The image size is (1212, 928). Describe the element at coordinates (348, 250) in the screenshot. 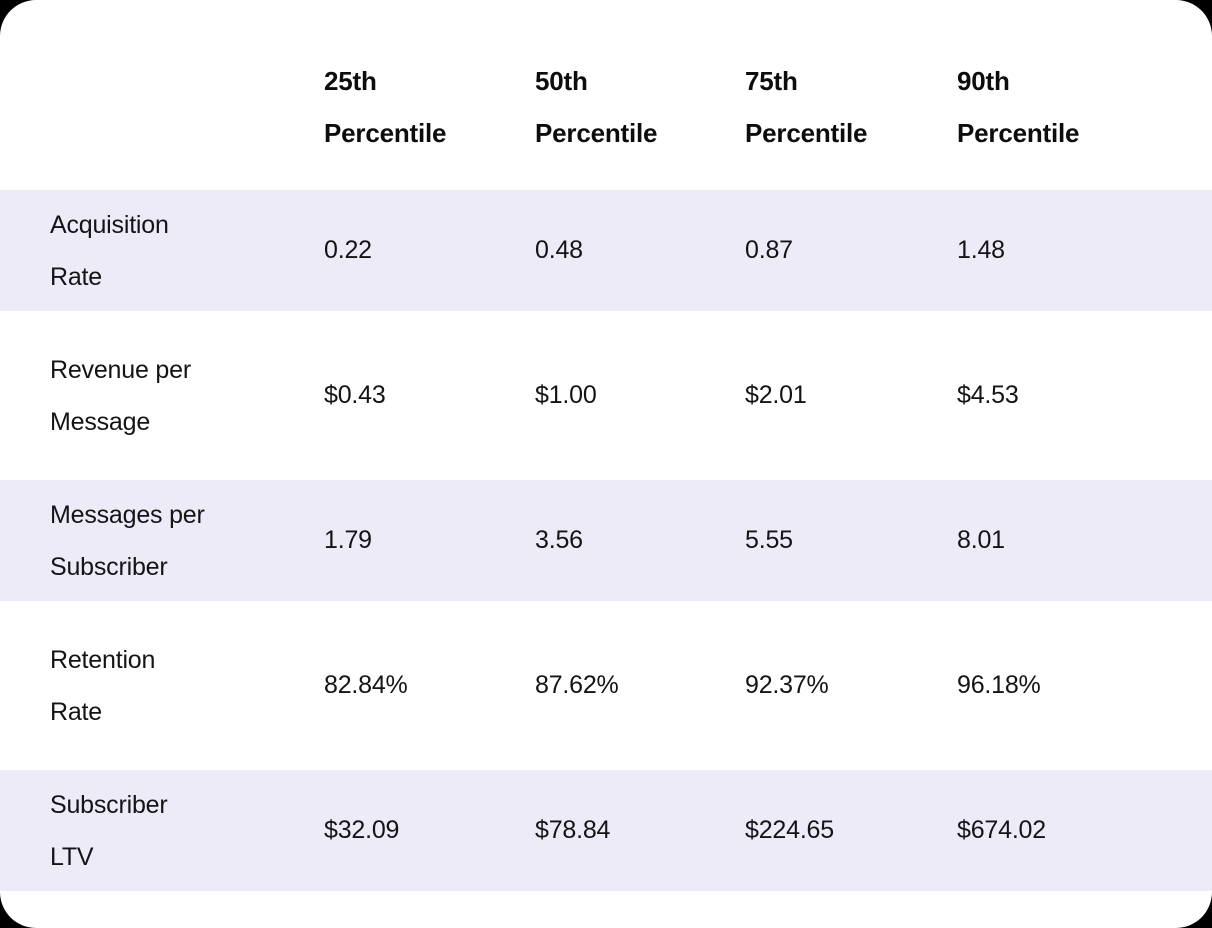

I see `cell-value: 0.22` at that location.